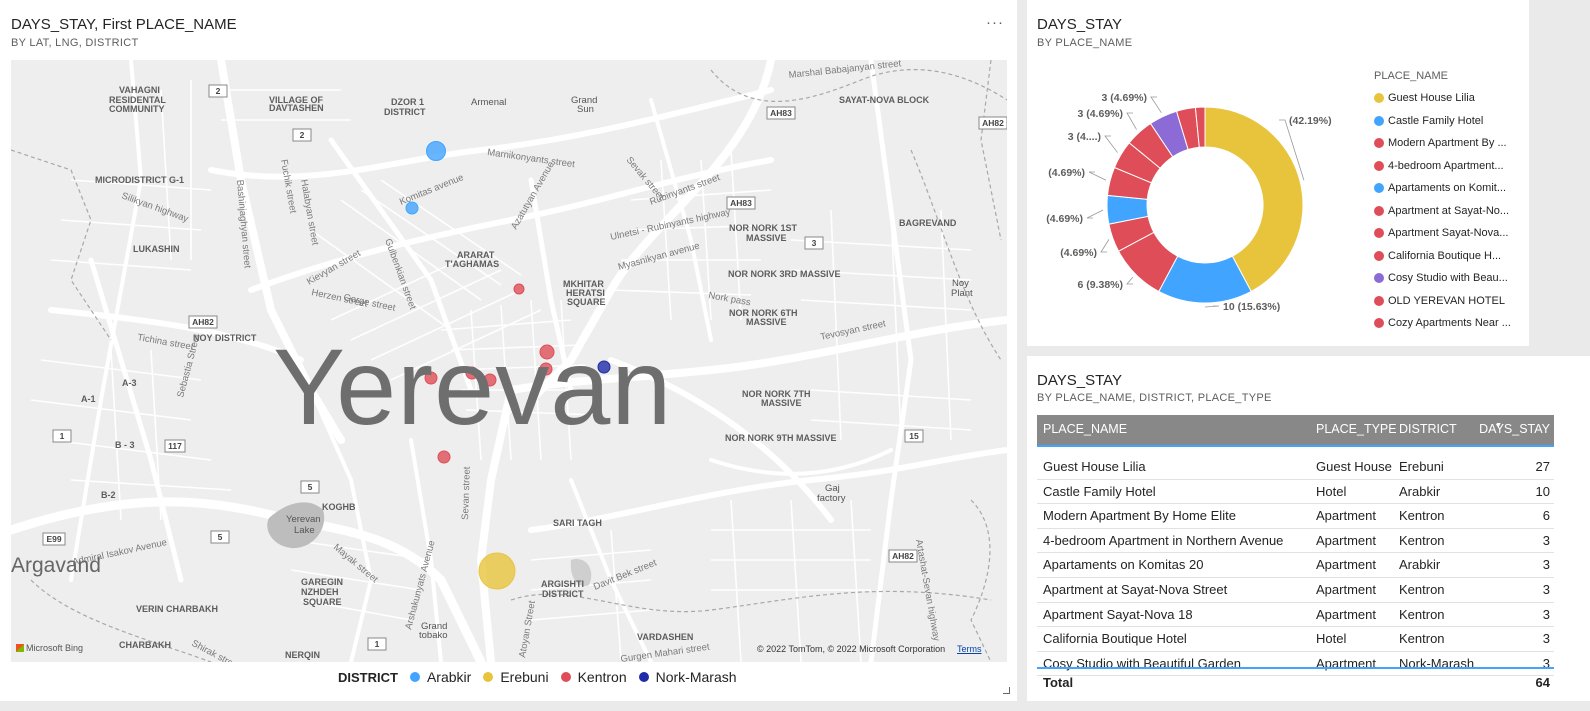  What do you see at coordinates (1442, 98) in the screenshot?
I see `donut-legend-item: Guest House Lilia` at bounding box center [1442, 98].